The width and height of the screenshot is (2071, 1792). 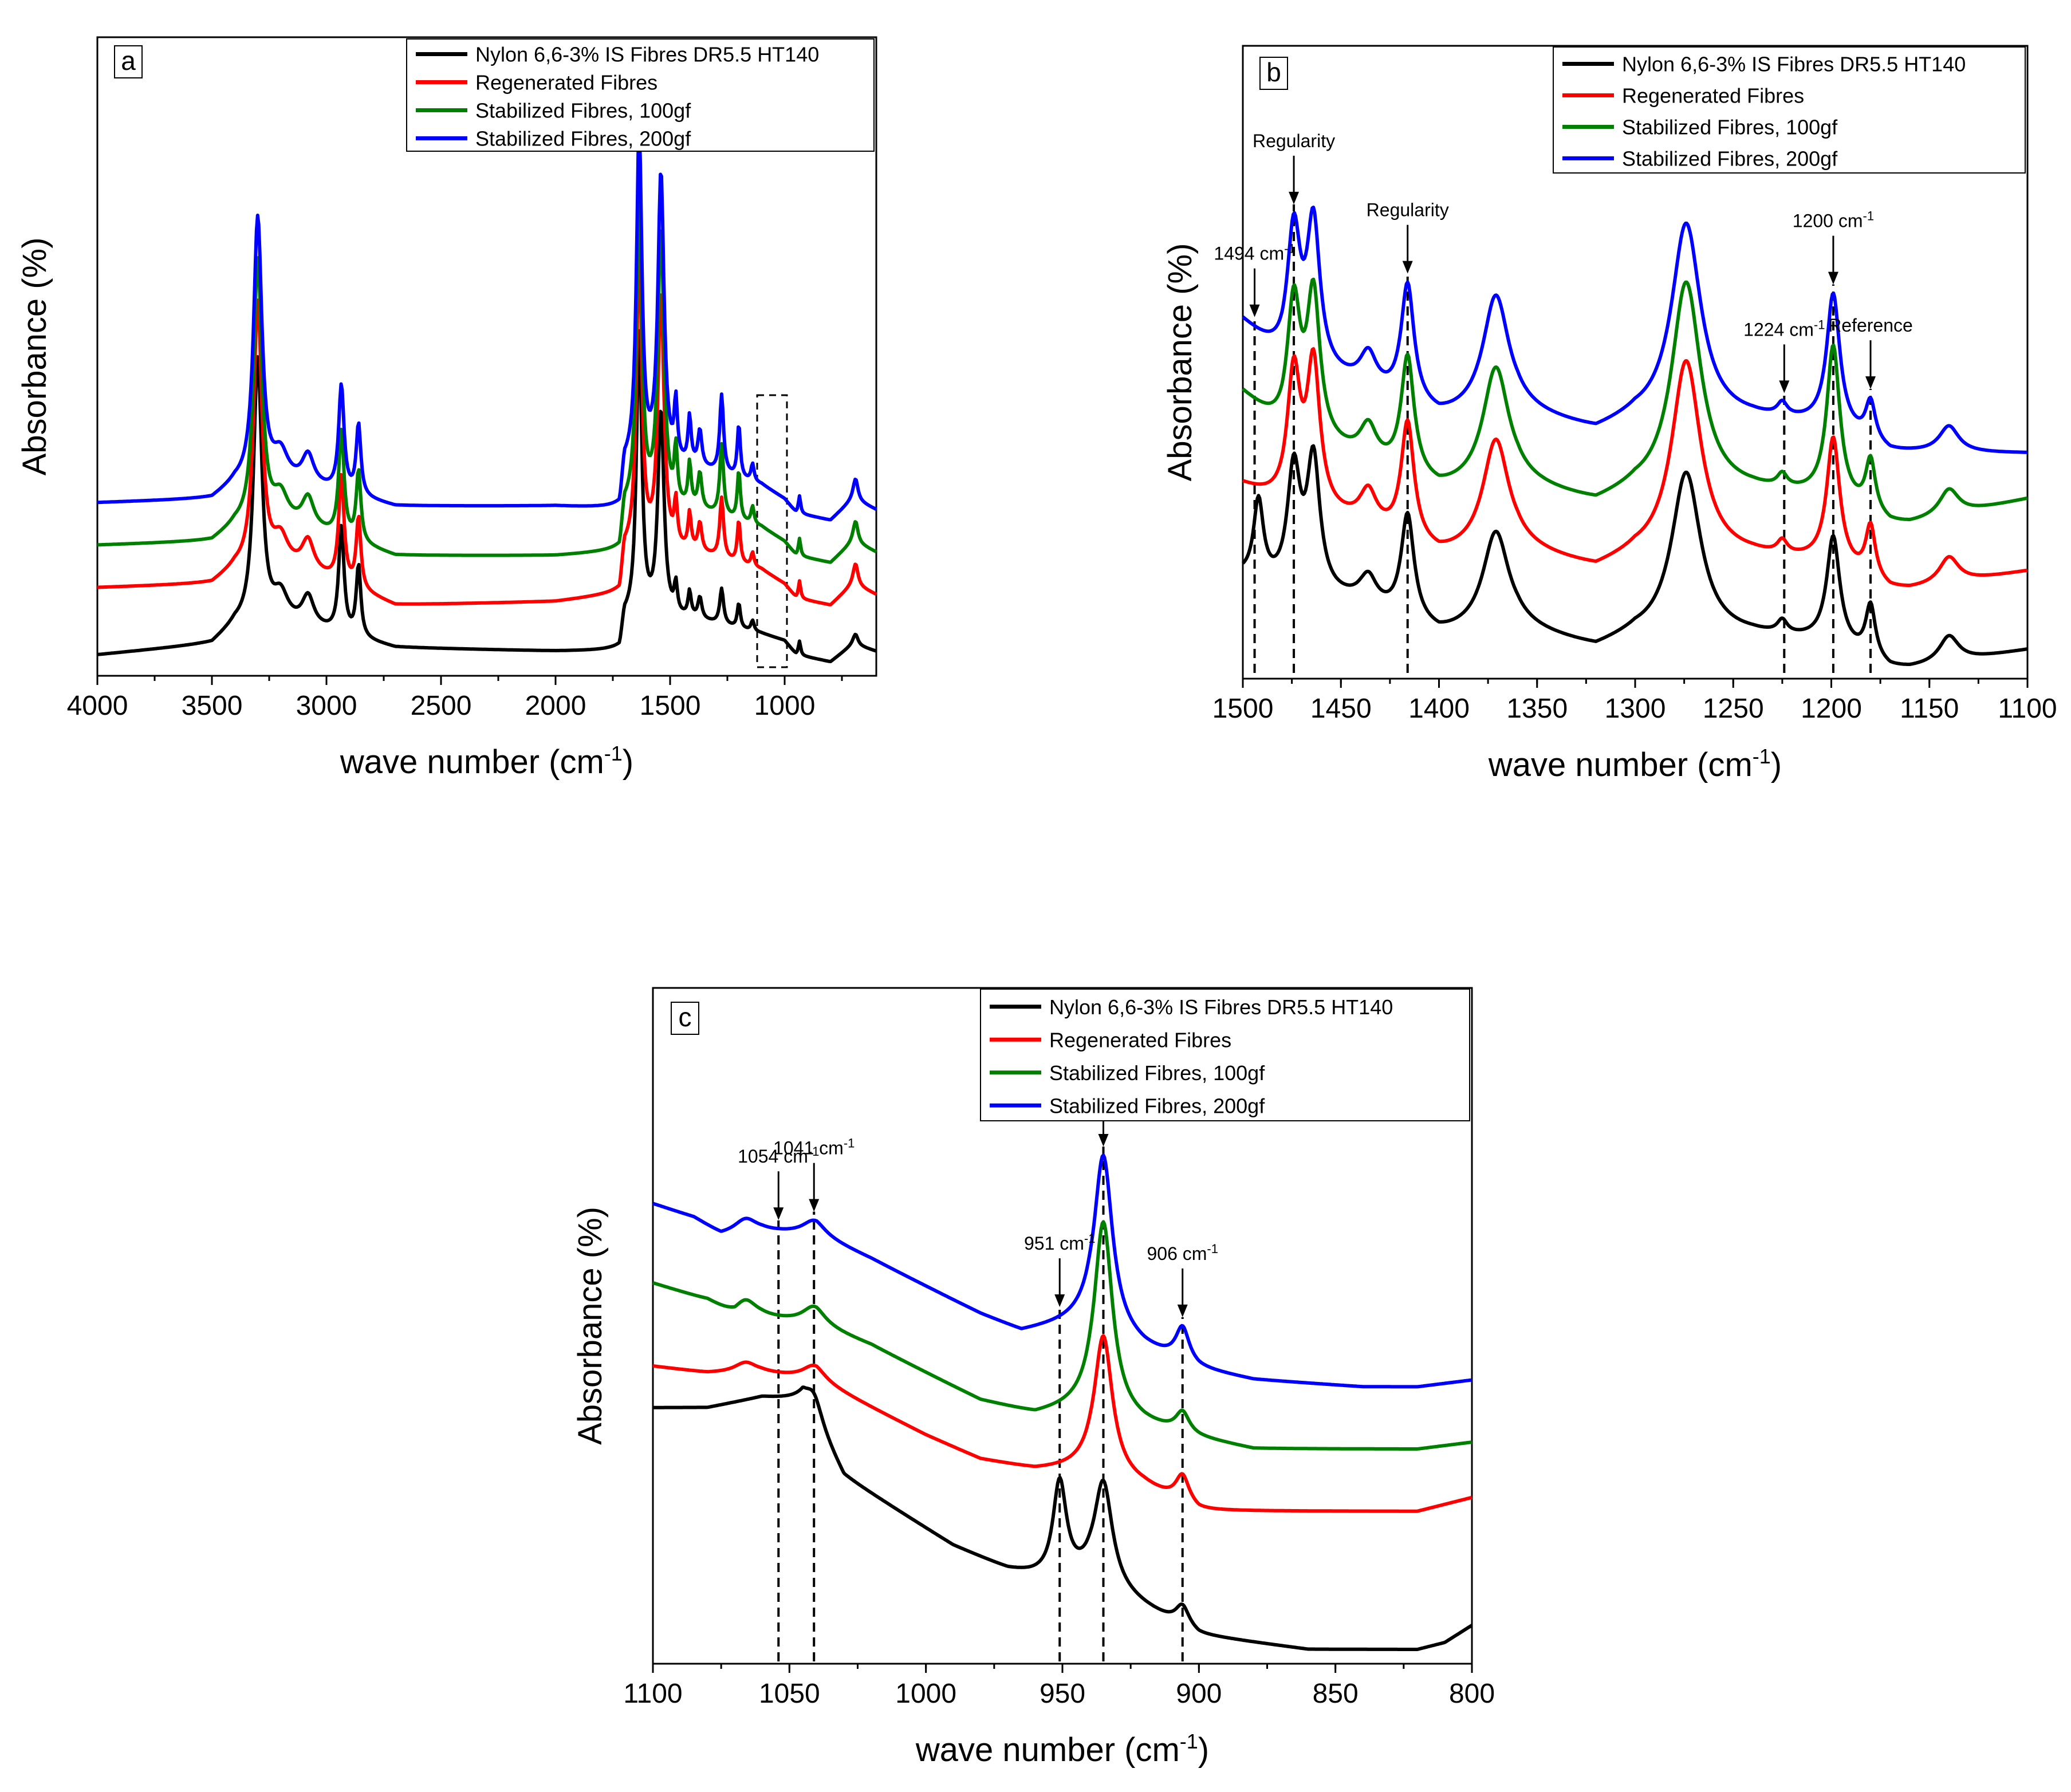 What do you see at coordinates (1177, 1253) in the screenshot?
I see `annotation-label-main: 906 cm` at bounding box center [1177, 1253].